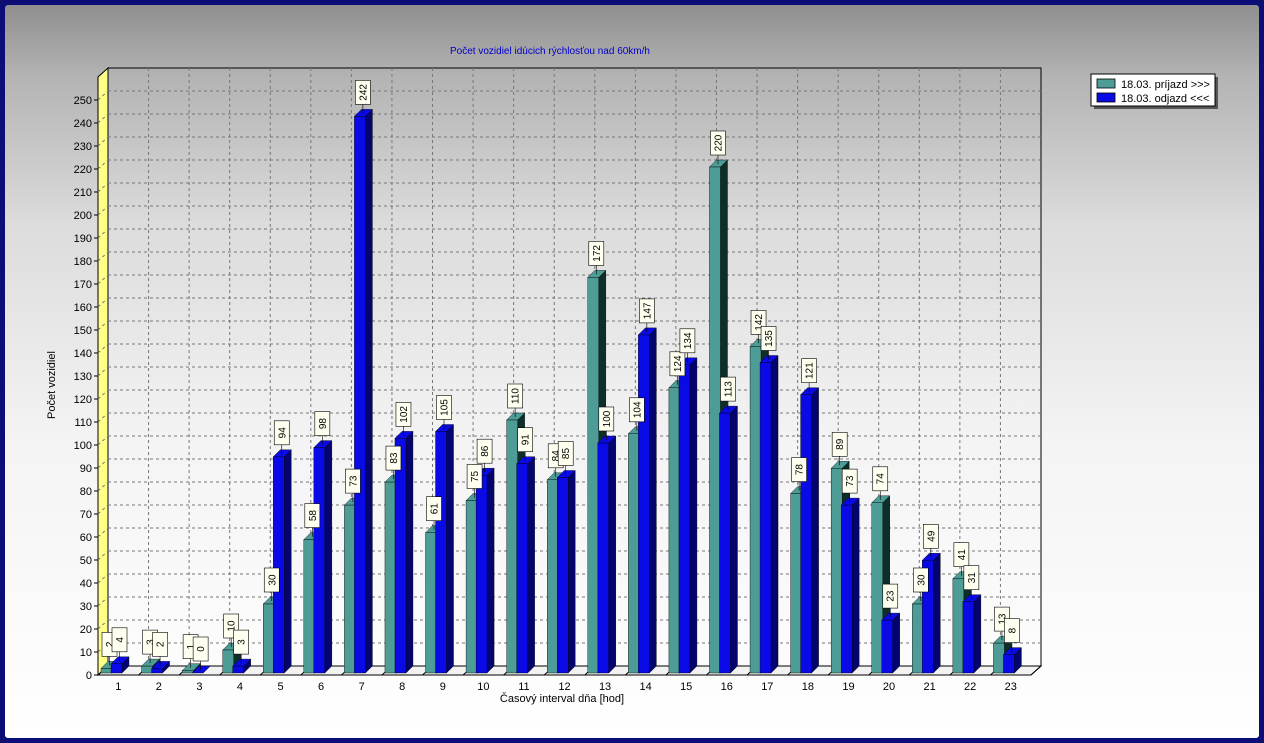 Image resolution: width=1264 pixels, height=743 pixels. Describe the element at coordinates (929, 687) in the screenshot. I see `x-tick-label: 21` at that location.